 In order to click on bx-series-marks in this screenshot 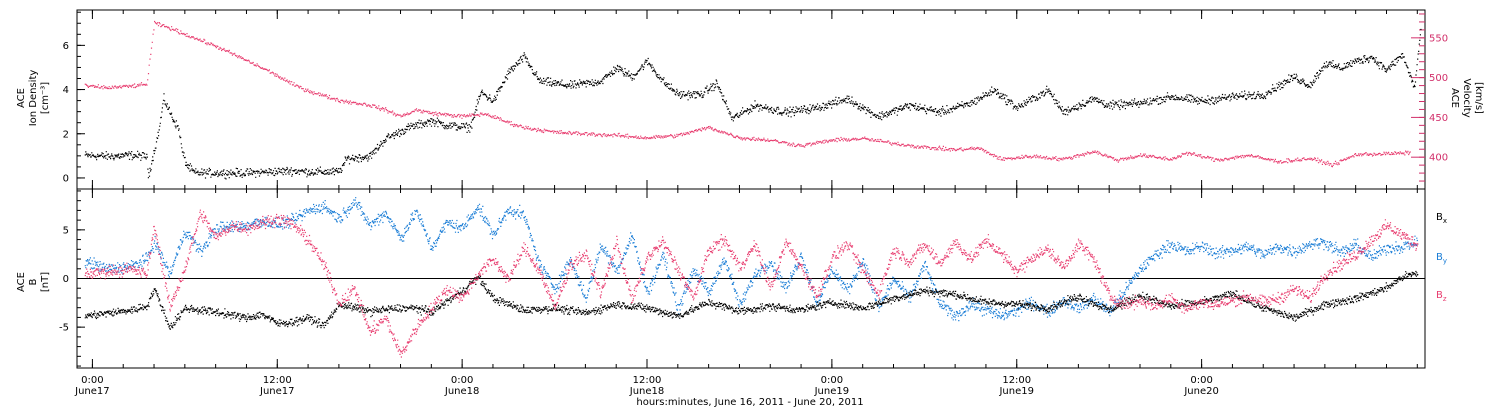, I will do `click(751, 300)`.